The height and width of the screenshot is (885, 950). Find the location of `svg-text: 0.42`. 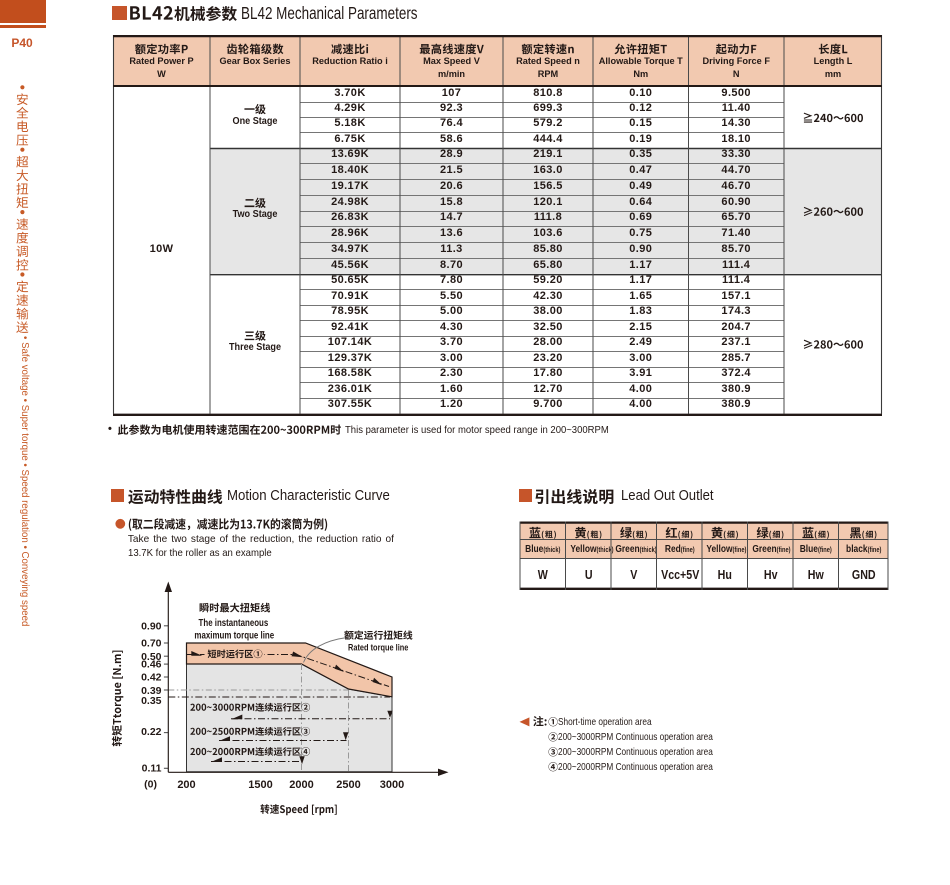

svg-text: 0.42 is located at coordinates (151, 678).